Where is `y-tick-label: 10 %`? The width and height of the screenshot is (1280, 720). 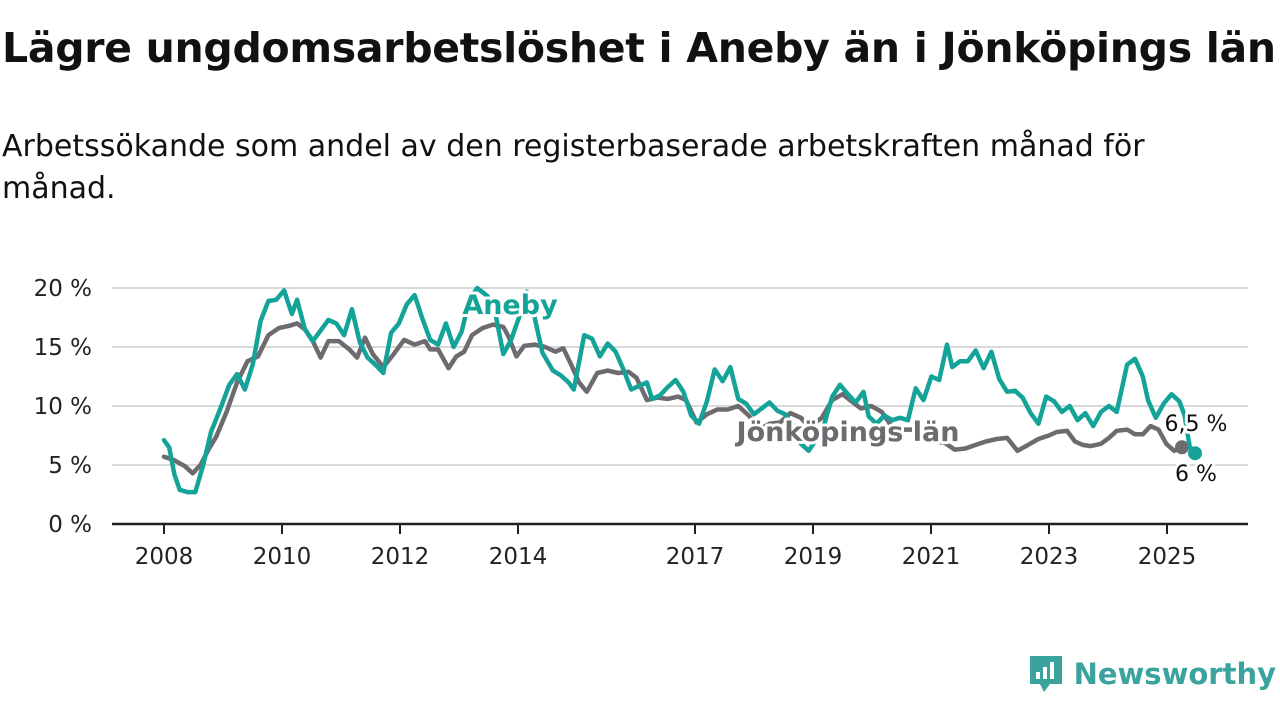 y-tick-label: 10 % is located at coordinates (63, 407).